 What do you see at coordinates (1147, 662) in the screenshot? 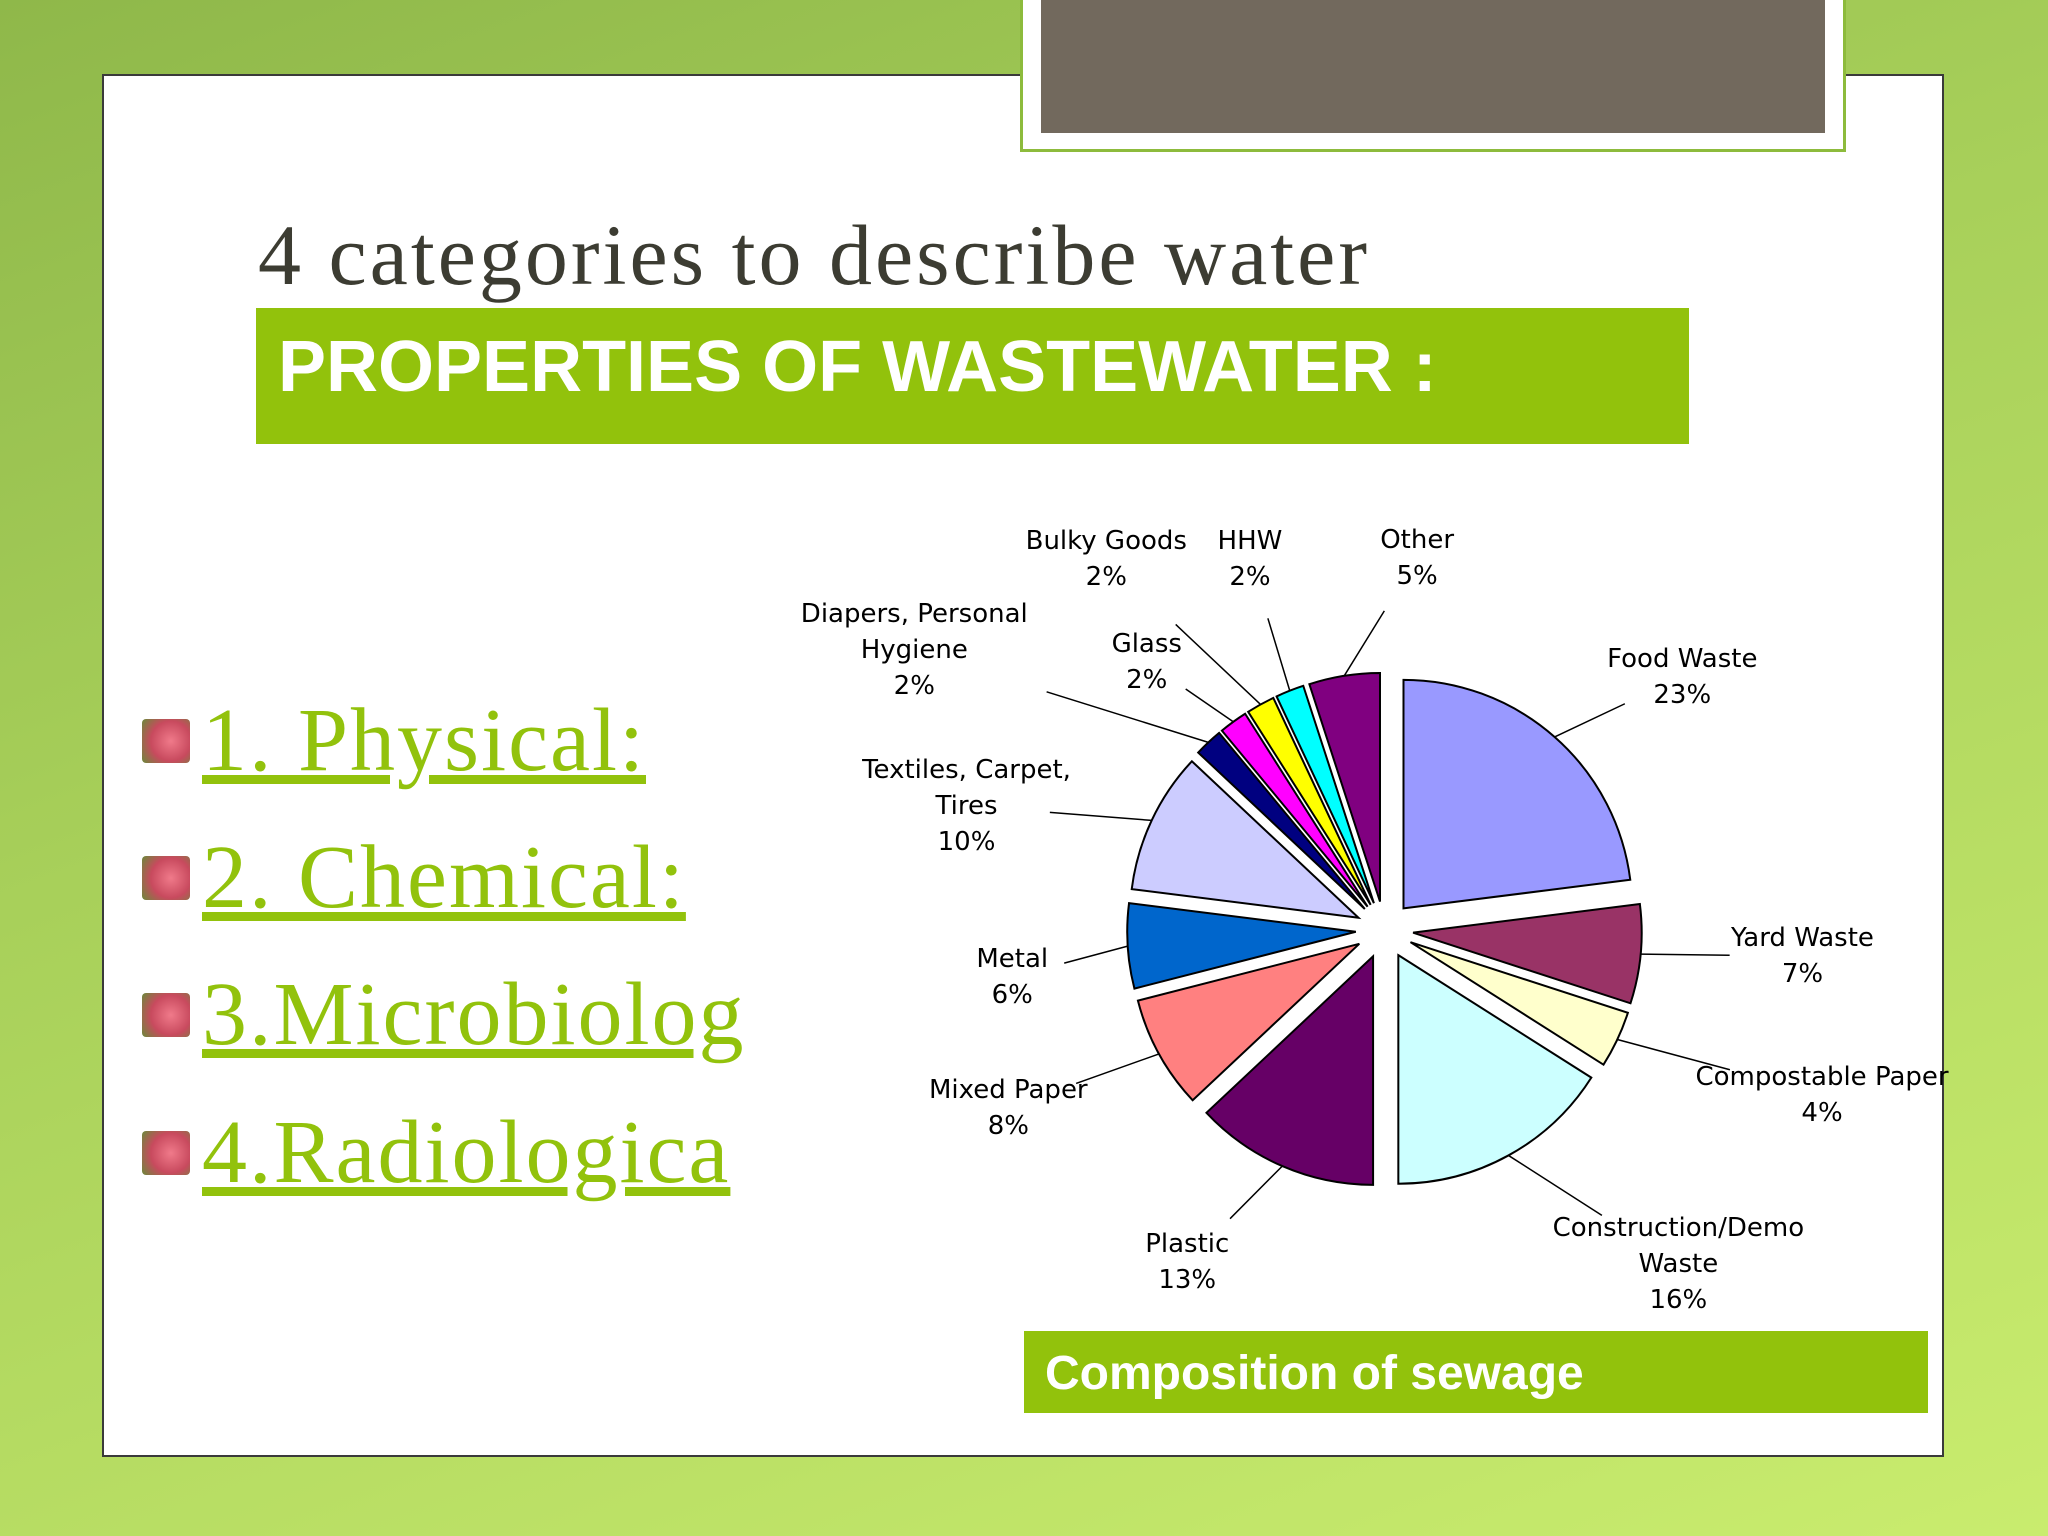
I see `slice-label: Glass 2%` at bounding box center [1147, 662].